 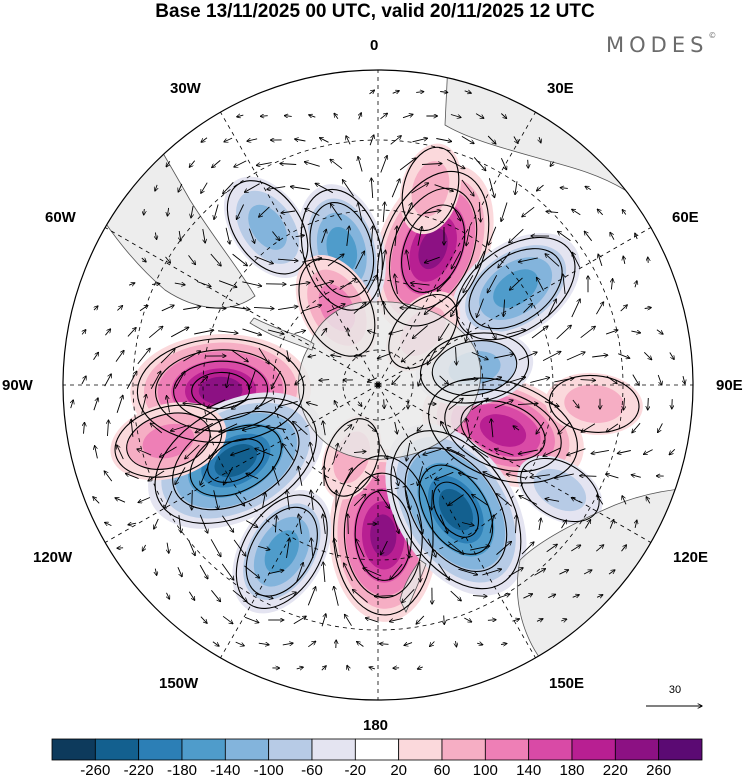 What do you see at coordinates (355, 770) in the screenshot?
I see `colorbar-label: -20` at bounding box center [355, 770].